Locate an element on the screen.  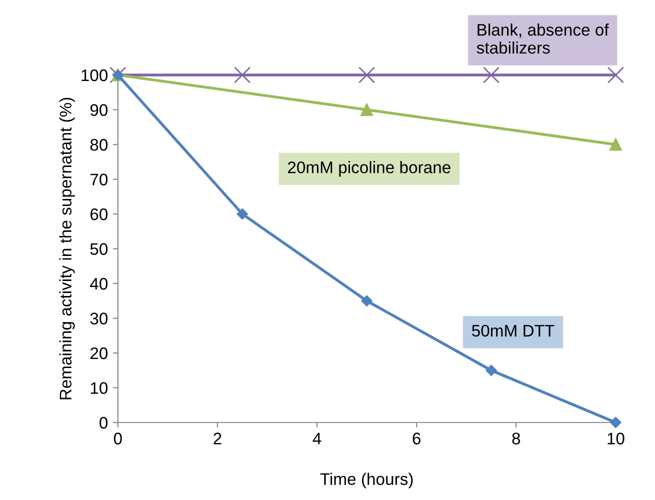
y-tick-label: 70 is located at coordinates (99, 180).